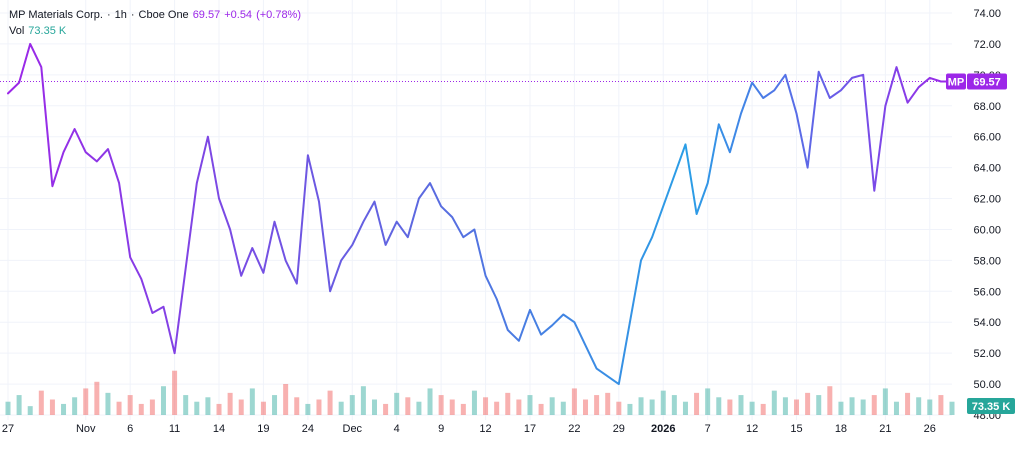 Image resolution: width=1024 pixels, height=450 pixels. Describe the element at coordinates (841, 429) in the screenshot. I see `x-tick-label: 18` at that location.